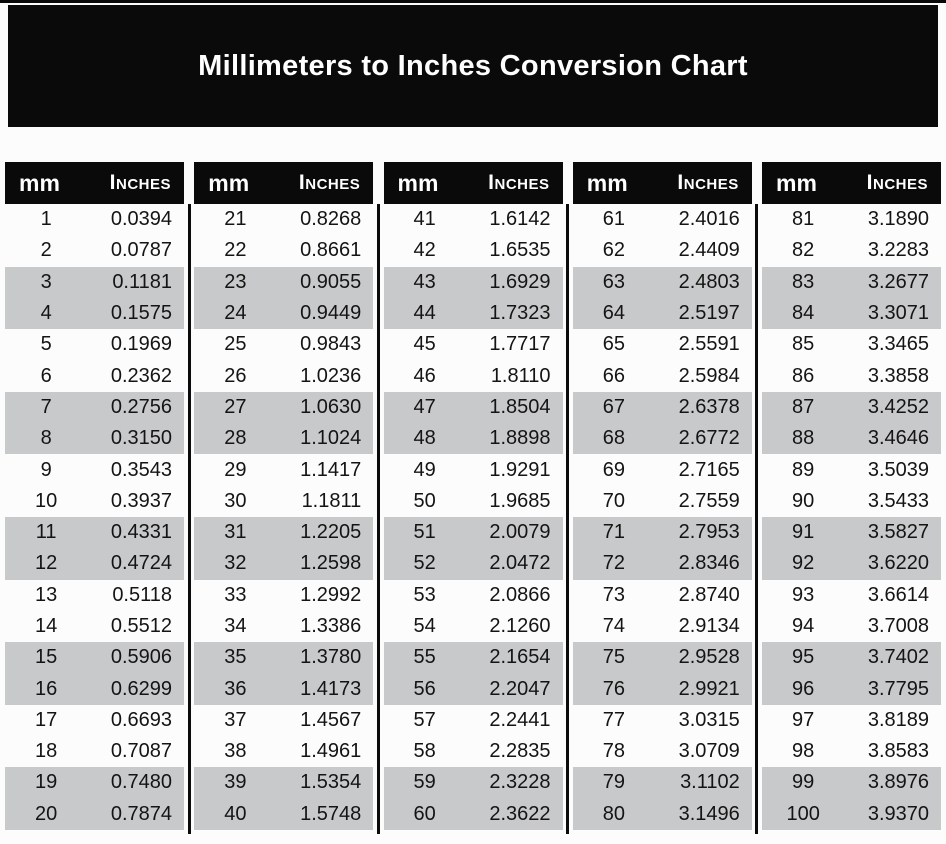 This screenshot has width=946, height=844. Describe the element at coordinates (424, 719) in the screenshot. I see `mm-value: 57` at that location.